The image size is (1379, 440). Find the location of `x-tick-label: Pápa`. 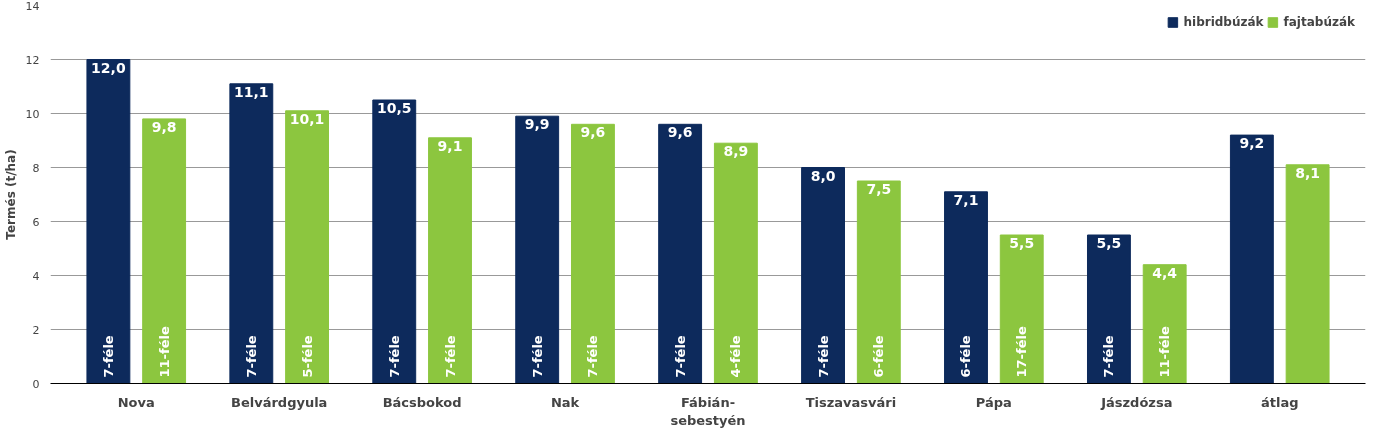

x-tick-label: Pápa is located at coordinates (993, 402).